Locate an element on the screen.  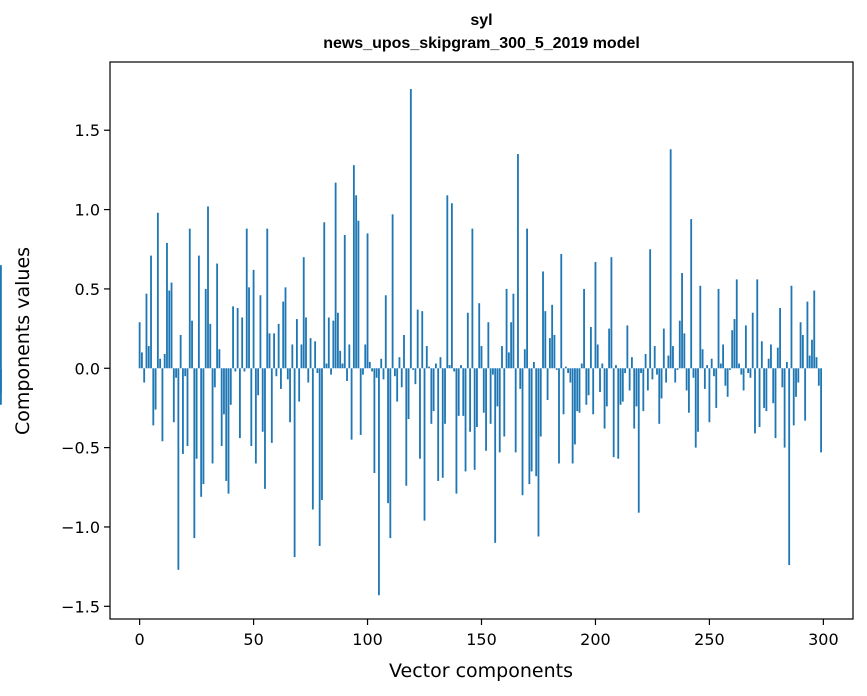
x-tick-label: 250 is located at coordinates (709, 639).